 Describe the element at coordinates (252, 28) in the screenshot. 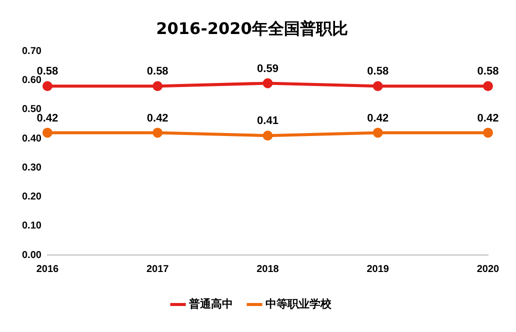

I see `chart-title: 2016-2020年全国普职比` at that location.